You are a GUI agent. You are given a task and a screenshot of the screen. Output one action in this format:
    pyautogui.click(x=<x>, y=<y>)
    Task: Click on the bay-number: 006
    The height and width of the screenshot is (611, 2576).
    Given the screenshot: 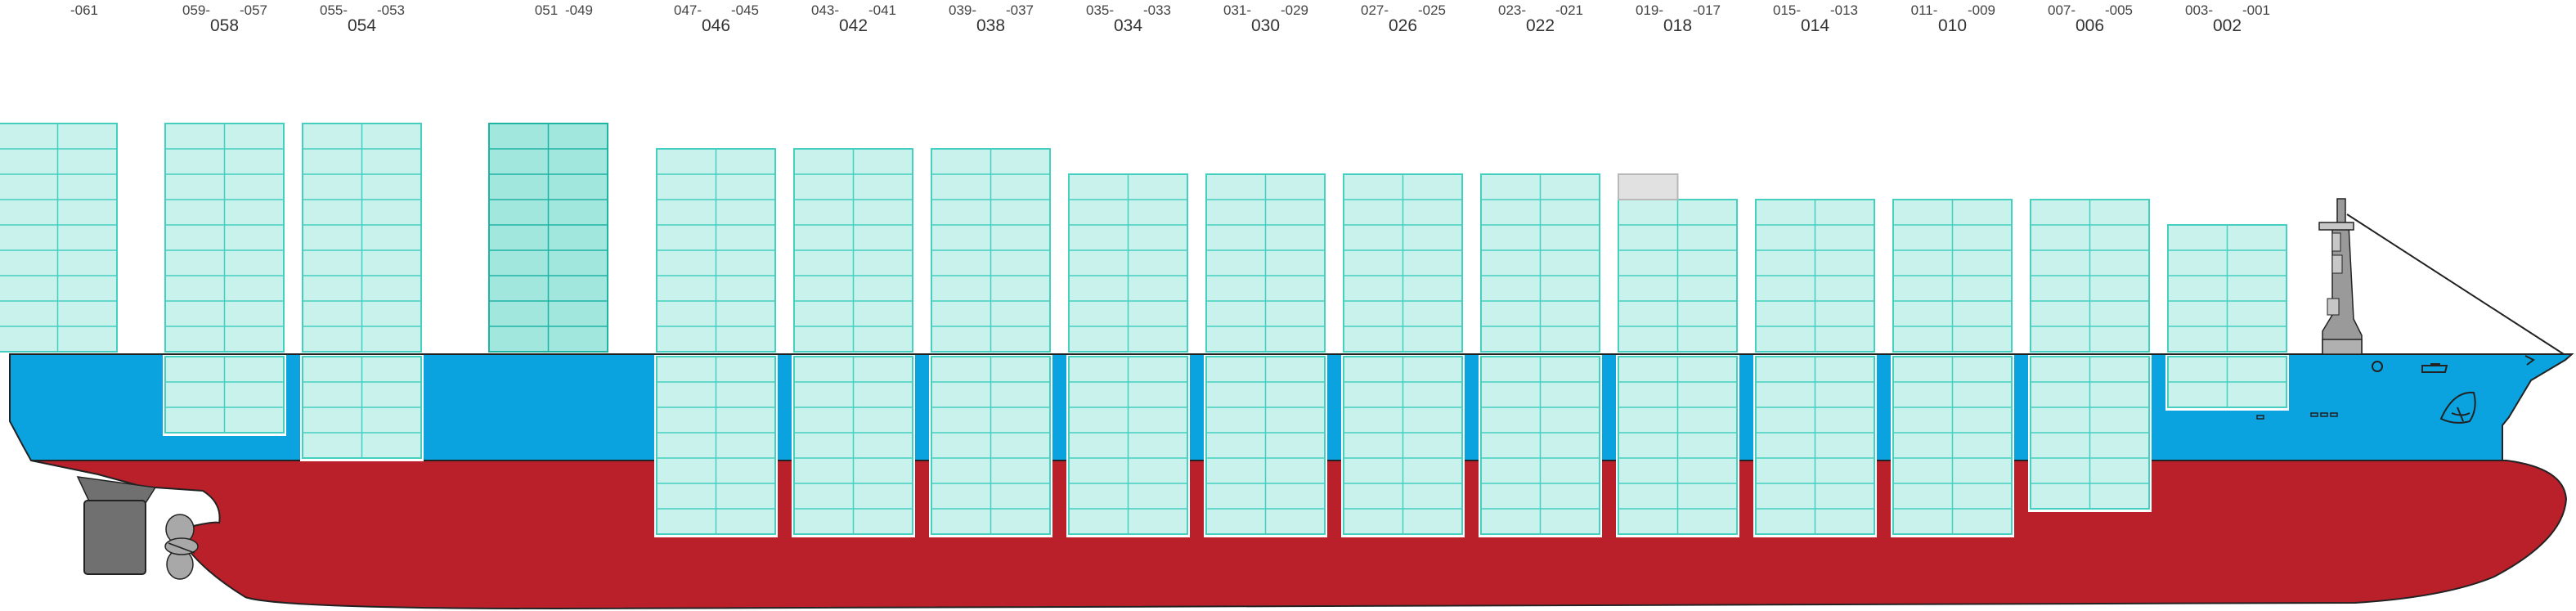 What is the action you would take?
    pyautogui.click(x=2090, y=25)
    